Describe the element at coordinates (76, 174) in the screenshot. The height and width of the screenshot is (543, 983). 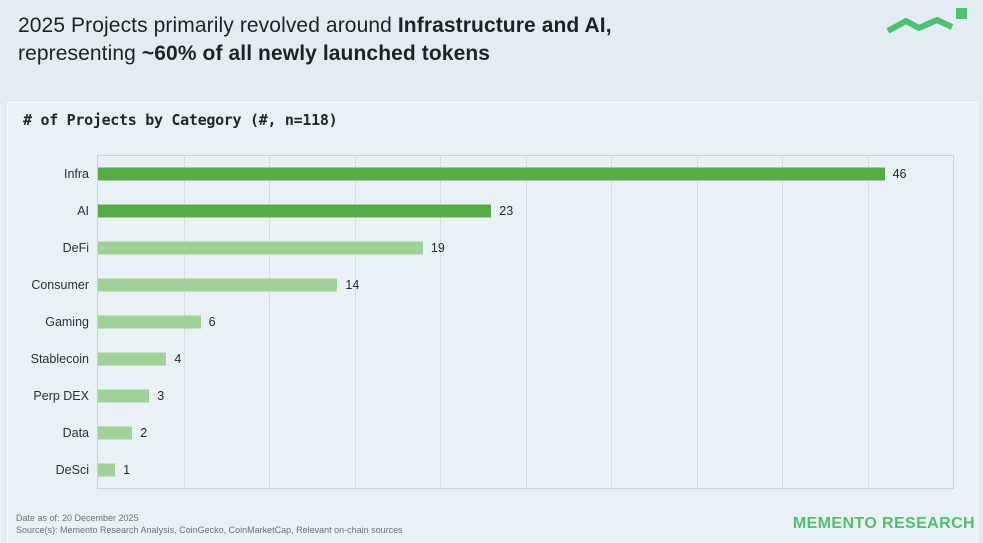
I see `category-label-infra: Infra` at that location.